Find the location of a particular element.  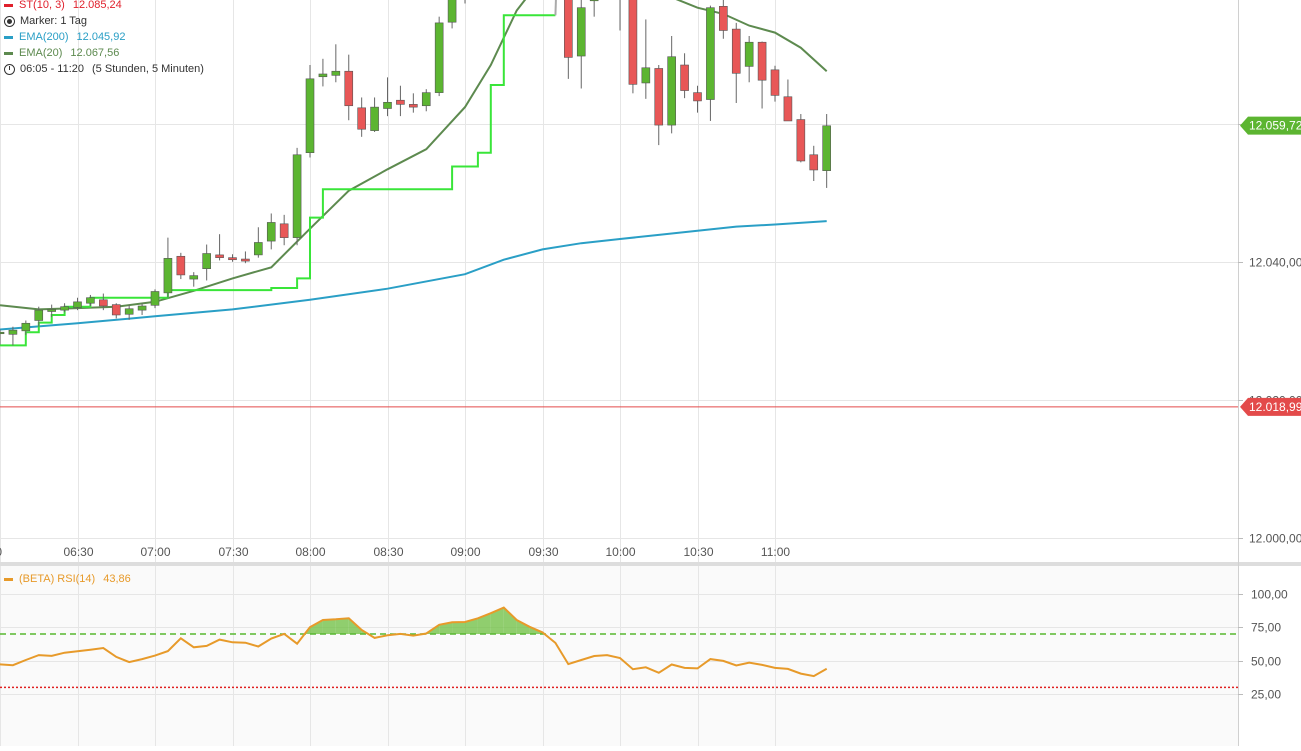

rsi-y-tick-label: 75,00 is located at coordinates (1266, 628).